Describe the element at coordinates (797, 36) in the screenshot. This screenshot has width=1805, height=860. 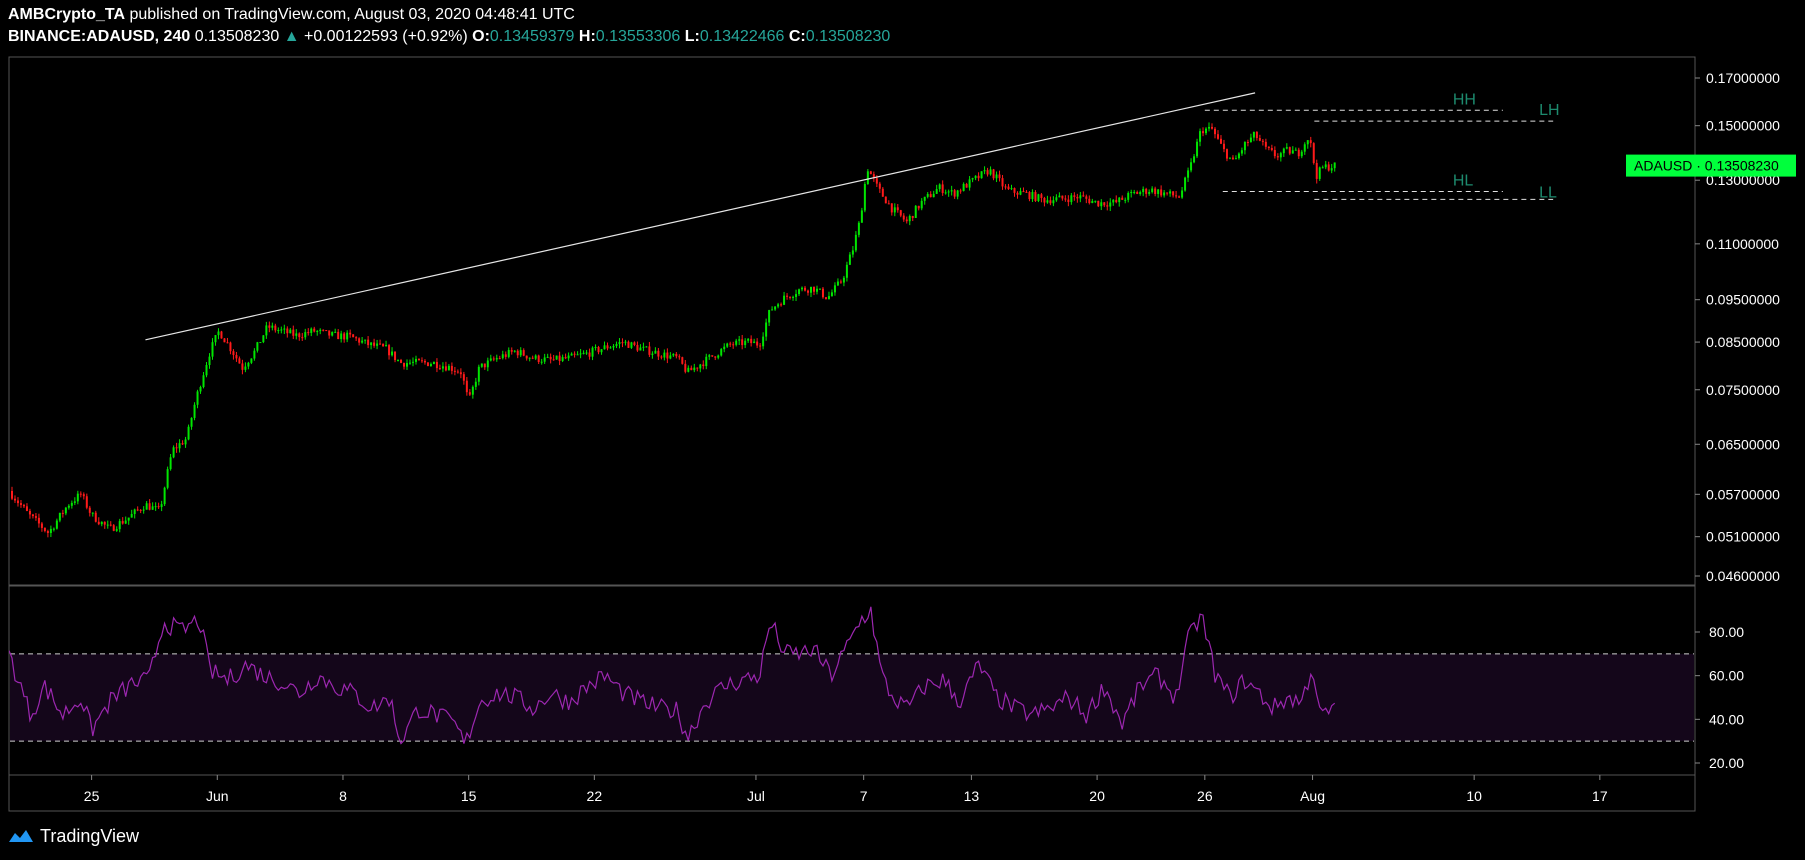
I see `close-label: C:` at that location.